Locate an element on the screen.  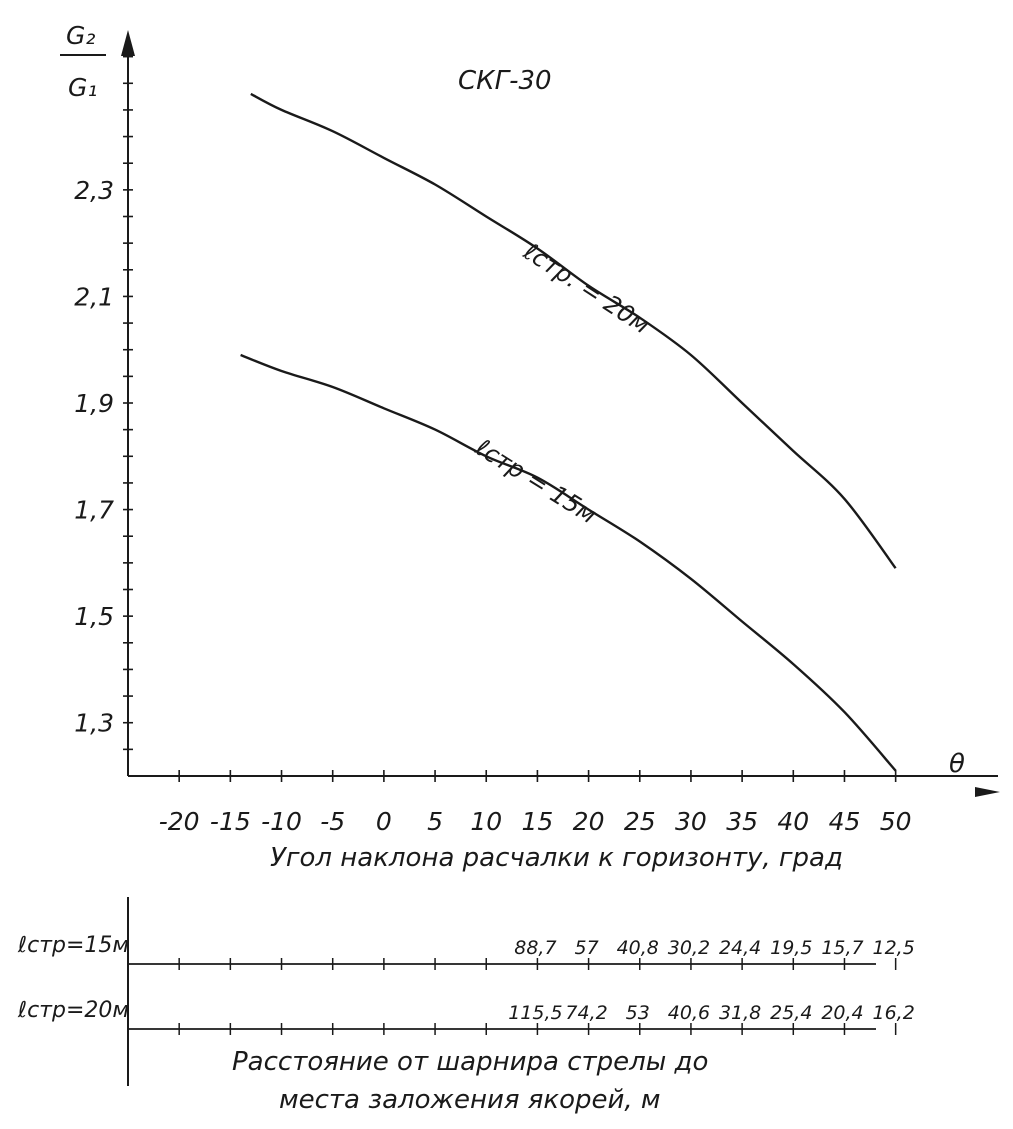
y-tick-label: 2,3 is located at coordinates (94, 190).